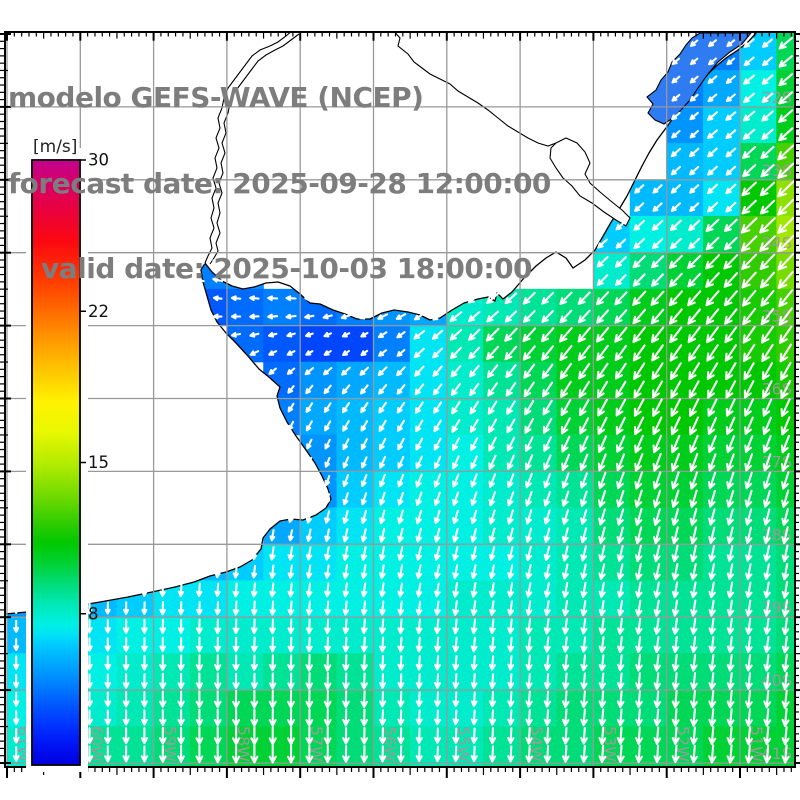 This screenshot has width=800, height=800. I want to click on colorbar-tick-22: 22, so click(98, 311).